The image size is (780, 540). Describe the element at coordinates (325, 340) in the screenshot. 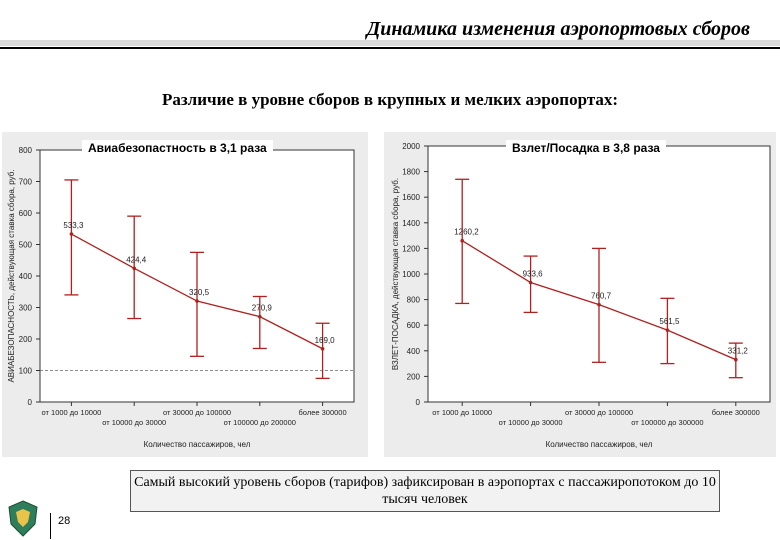

I see `data-label: 169,0` at that location.